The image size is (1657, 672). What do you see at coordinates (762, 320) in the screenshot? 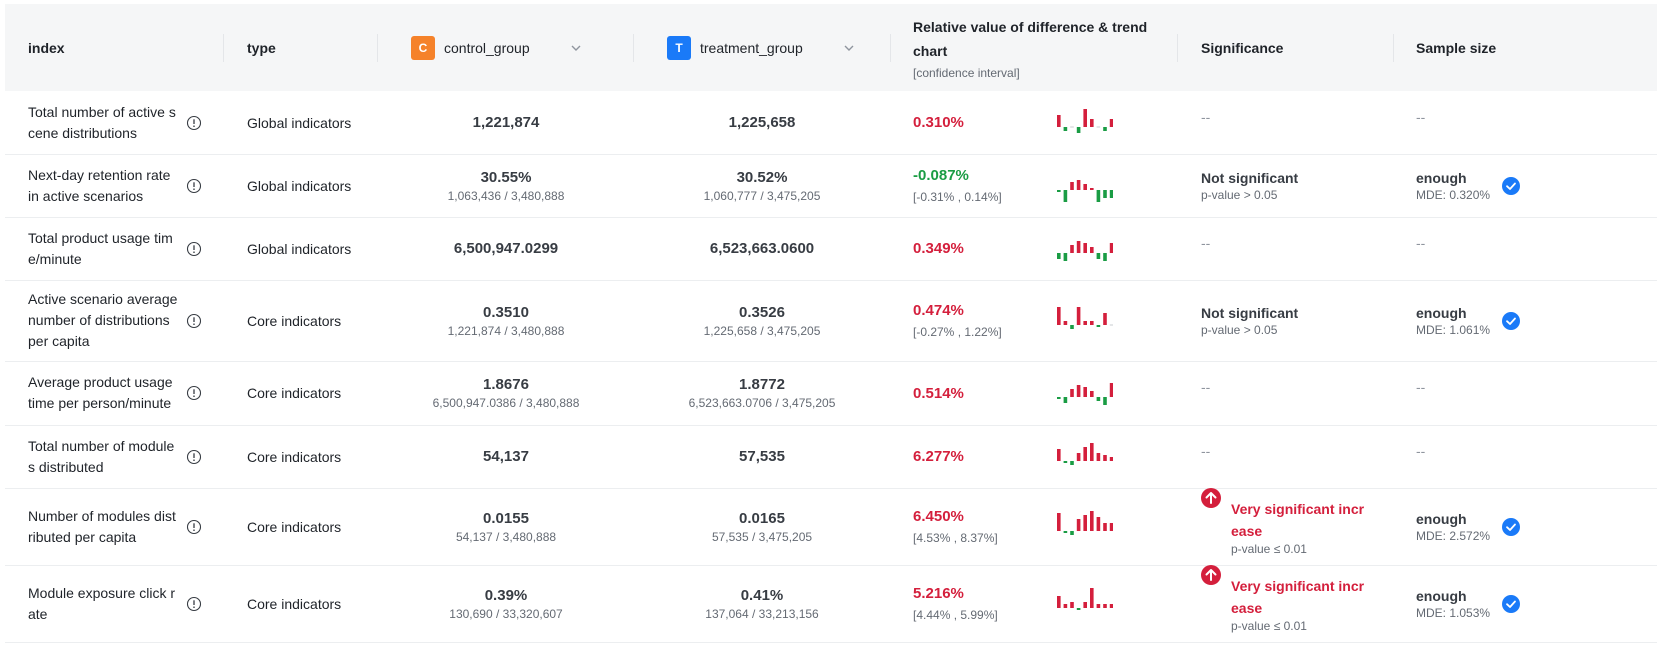
I see `treatment-value: 0.3526 1,225,658 / 3,475,205` at bounding box center [762, 320].